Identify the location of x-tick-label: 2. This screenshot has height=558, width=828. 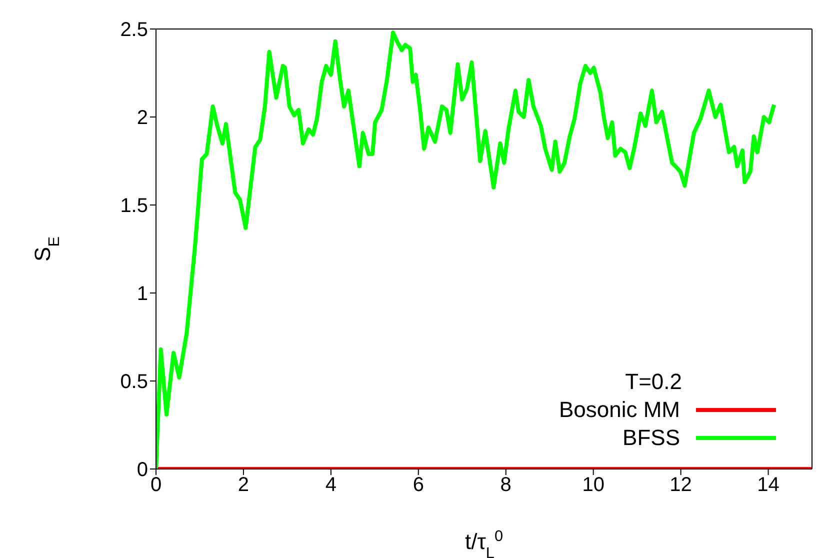
(244, 485).